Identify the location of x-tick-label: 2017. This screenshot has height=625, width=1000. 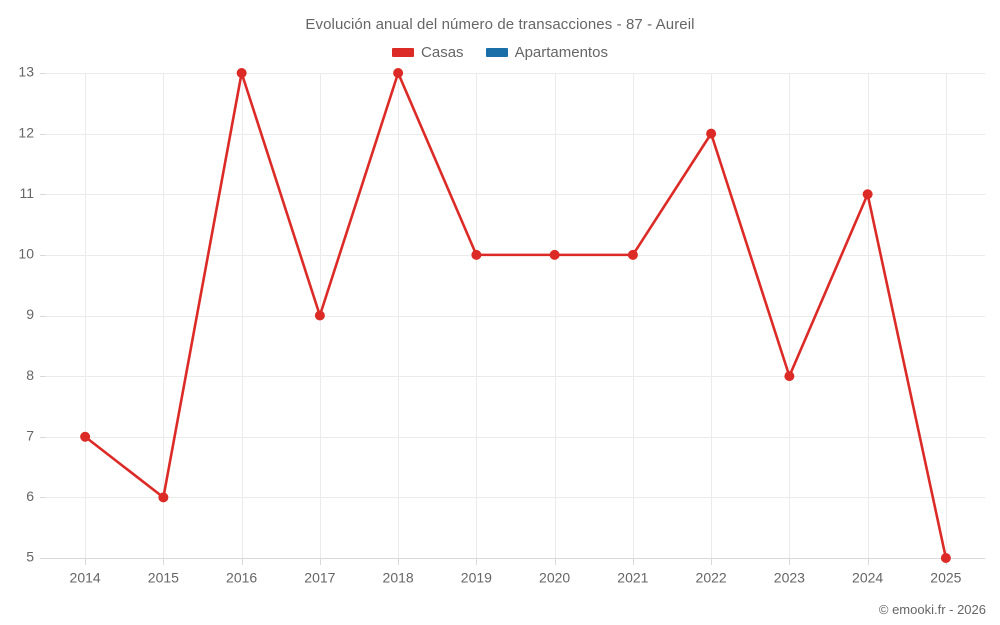
(319, 577).